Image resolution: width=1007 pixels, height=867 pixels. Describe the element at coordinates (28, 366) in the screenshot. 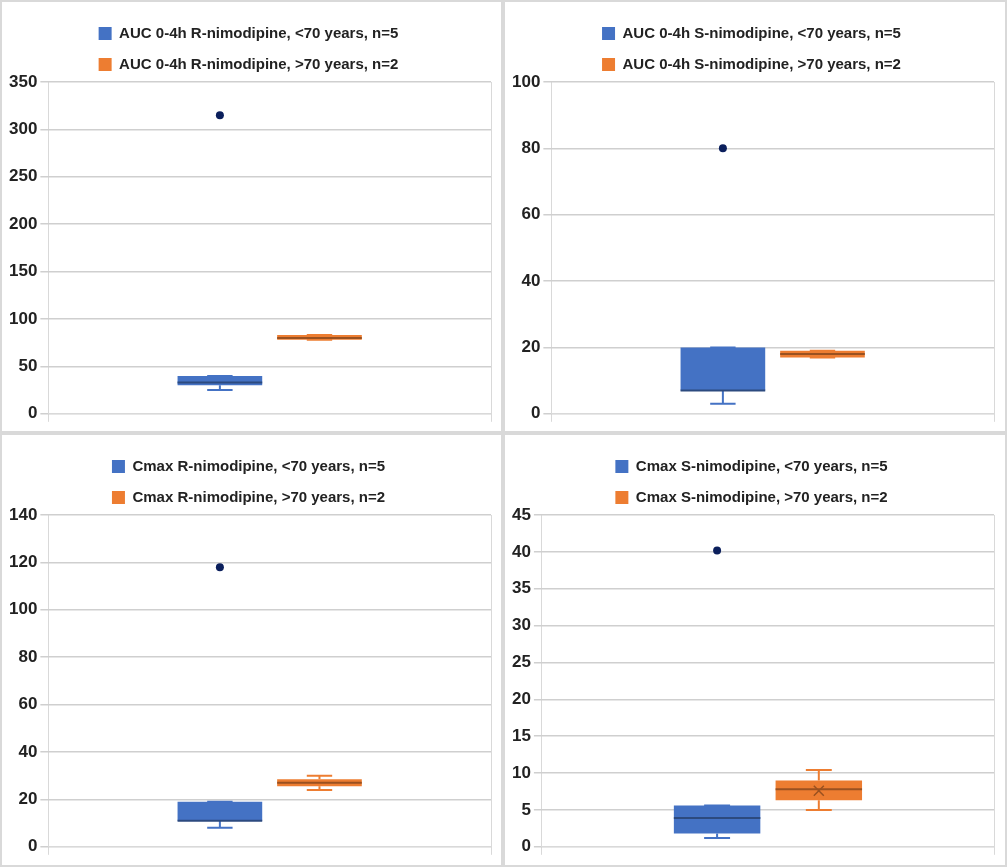

I see `y-tick-label: 50` at that location.